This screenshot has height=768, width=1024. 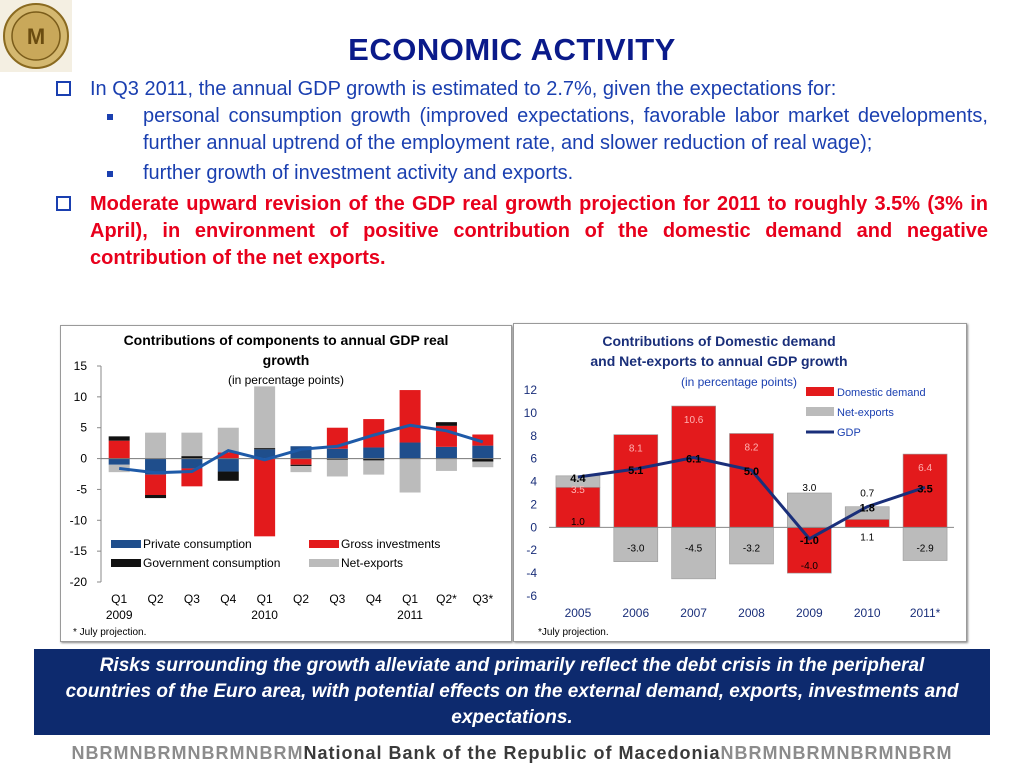 I want to click on footer-right: NBRMNBRMNBRMNBRM, so click(x=836, y=753).